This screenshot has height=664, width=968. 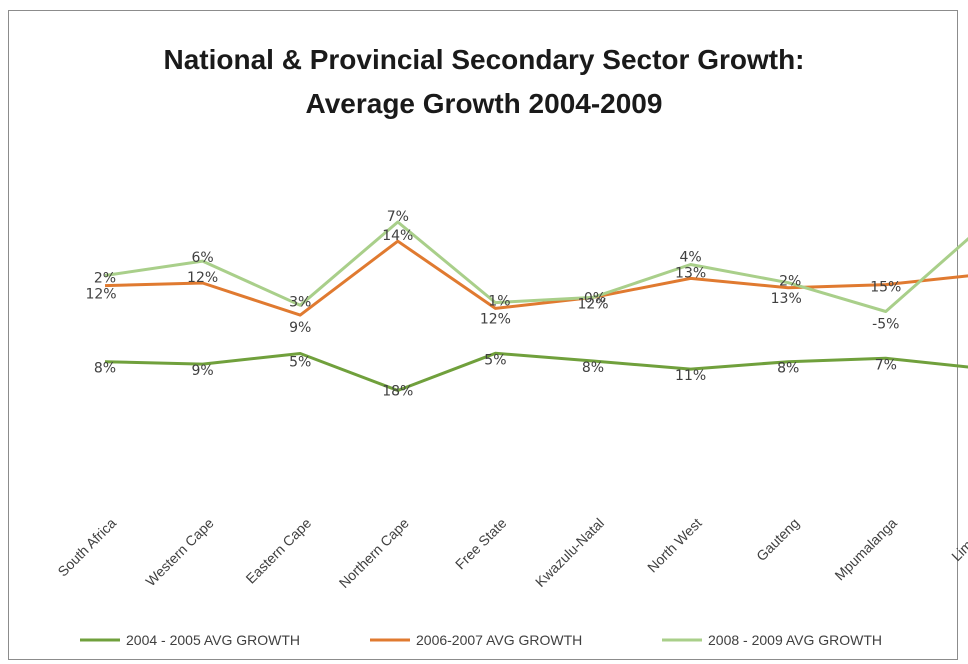 What do you see at coordinates (481, 544) in the screenshot?
I see `x-tick-label: Free State` at bounding box center [481, 544].